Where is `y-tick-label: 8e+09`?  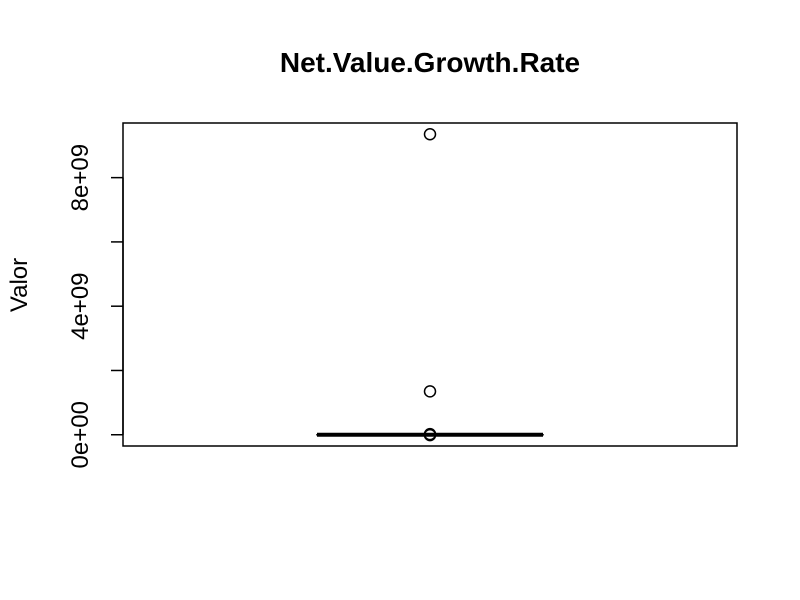
y-tick-label: 8e+09 is located at coordinates (80, 177).